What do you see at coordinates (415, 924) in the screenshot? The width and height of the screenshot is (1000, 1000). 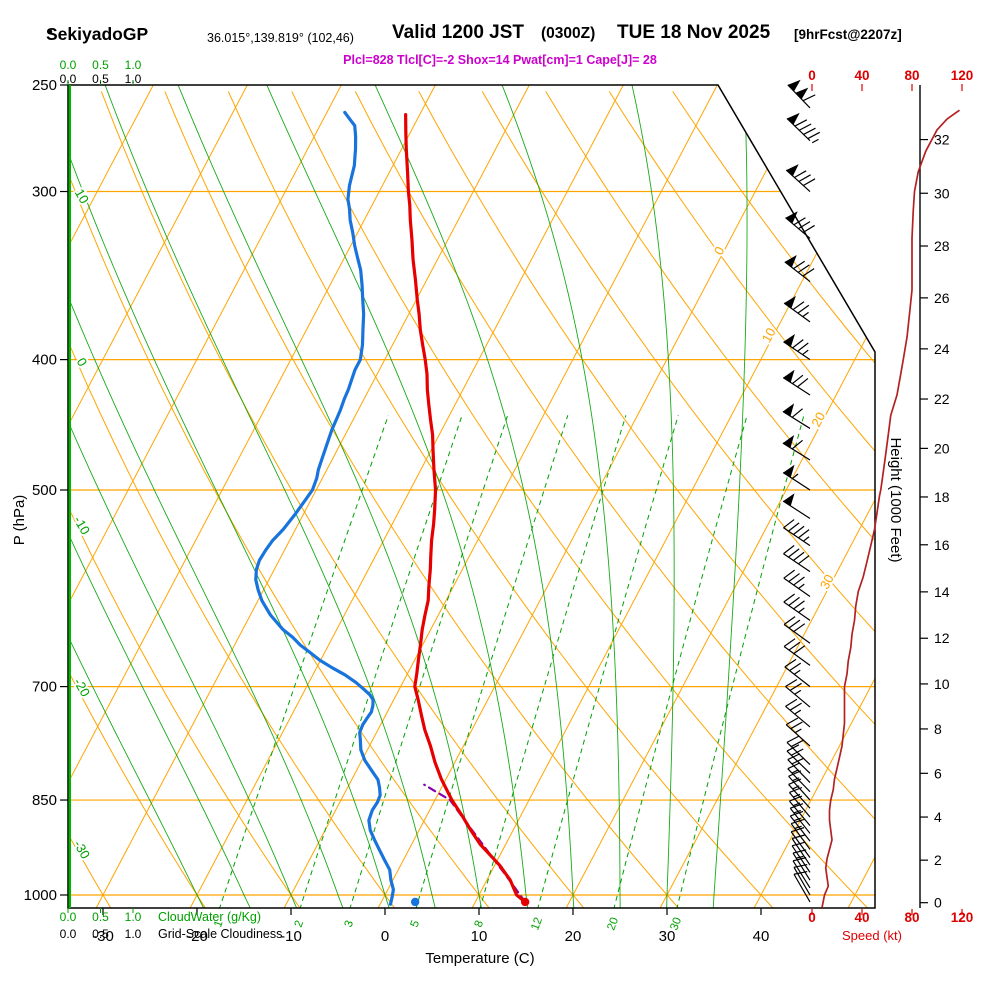 I see `mixing-ratio-label: 5` at bounding box center [415, 924].